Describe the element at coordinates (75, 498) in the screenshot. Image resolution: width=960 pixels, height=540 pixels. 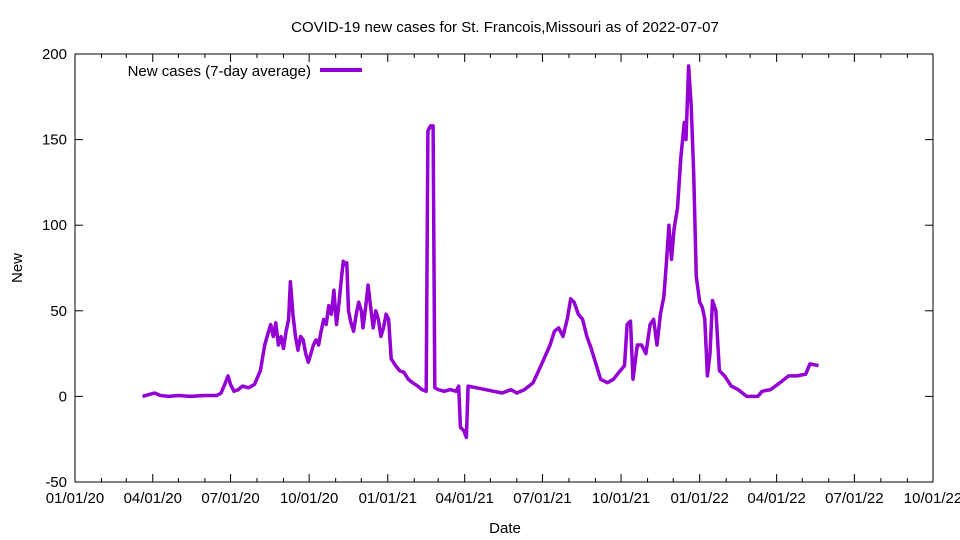
I see `x-tick-label: 01/01/20` at that location.